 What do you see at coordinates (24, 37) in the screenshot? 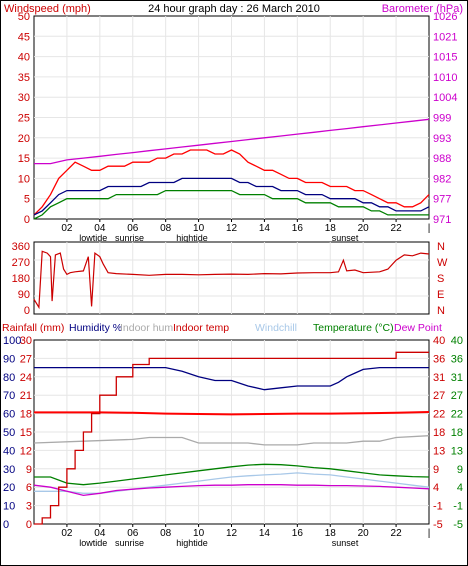
I see `windspeed-tick-label: 45` at bounding box center [24, 37].